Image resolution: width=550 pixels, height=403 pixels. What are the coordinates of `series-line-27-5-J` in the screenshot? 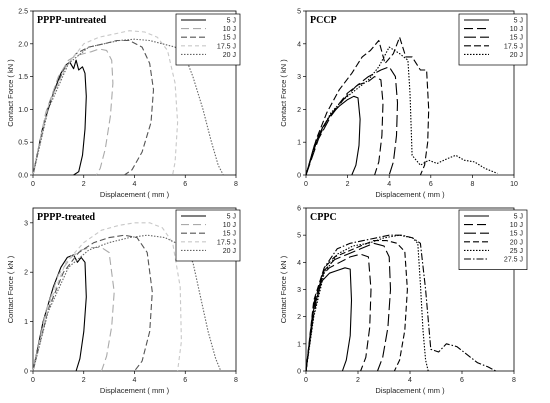 It's located at (401, 303).